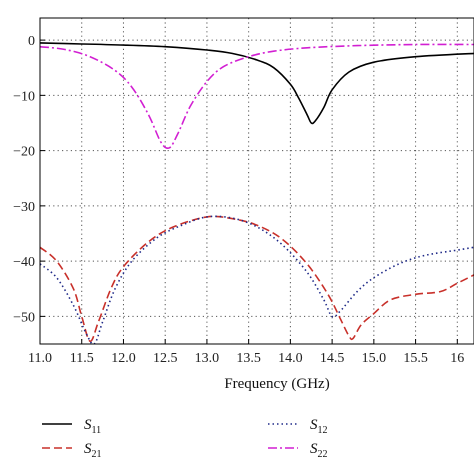  Describe the element at coordinates (123, 358) in the screenshot. I see `x-tick-label: 12.0` at that location.